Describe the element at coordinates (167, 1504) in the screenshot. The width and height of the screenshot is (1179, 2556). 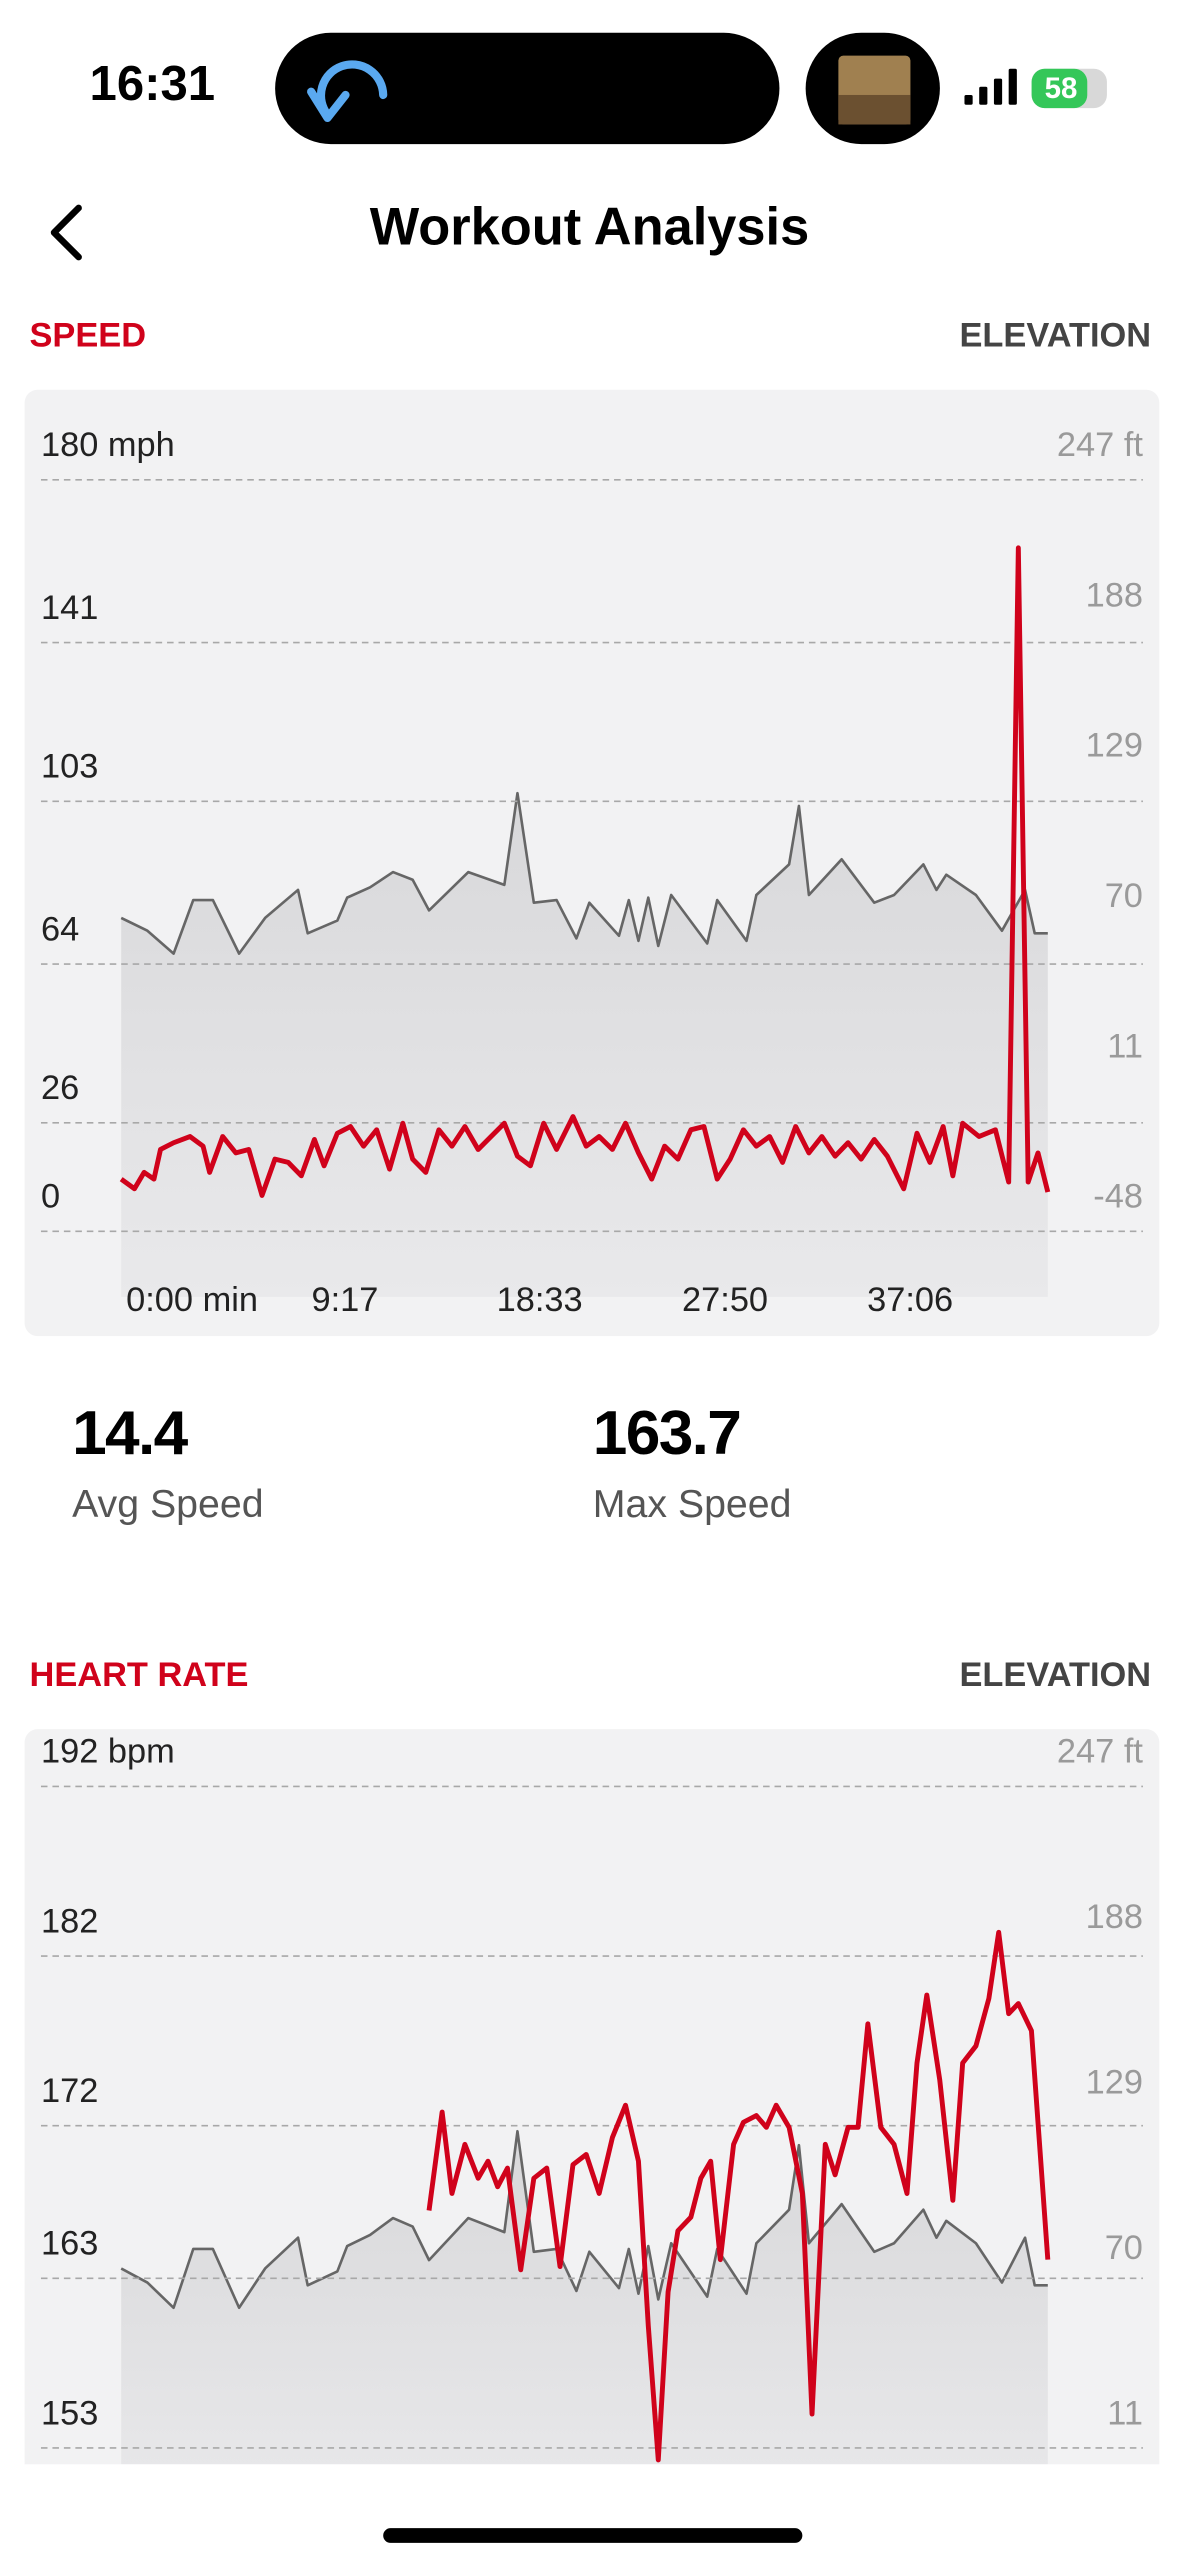
I see `stat-label: Avg Speed` at that location.